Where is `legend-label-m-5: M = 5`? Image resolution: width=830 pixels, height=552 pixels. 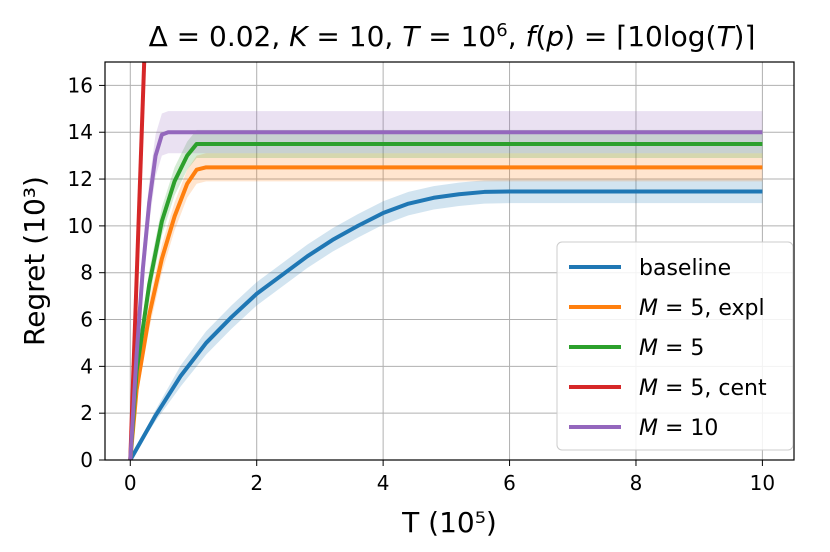
legend-label-m-5: M = 5 is located at coordinates (671, 348).